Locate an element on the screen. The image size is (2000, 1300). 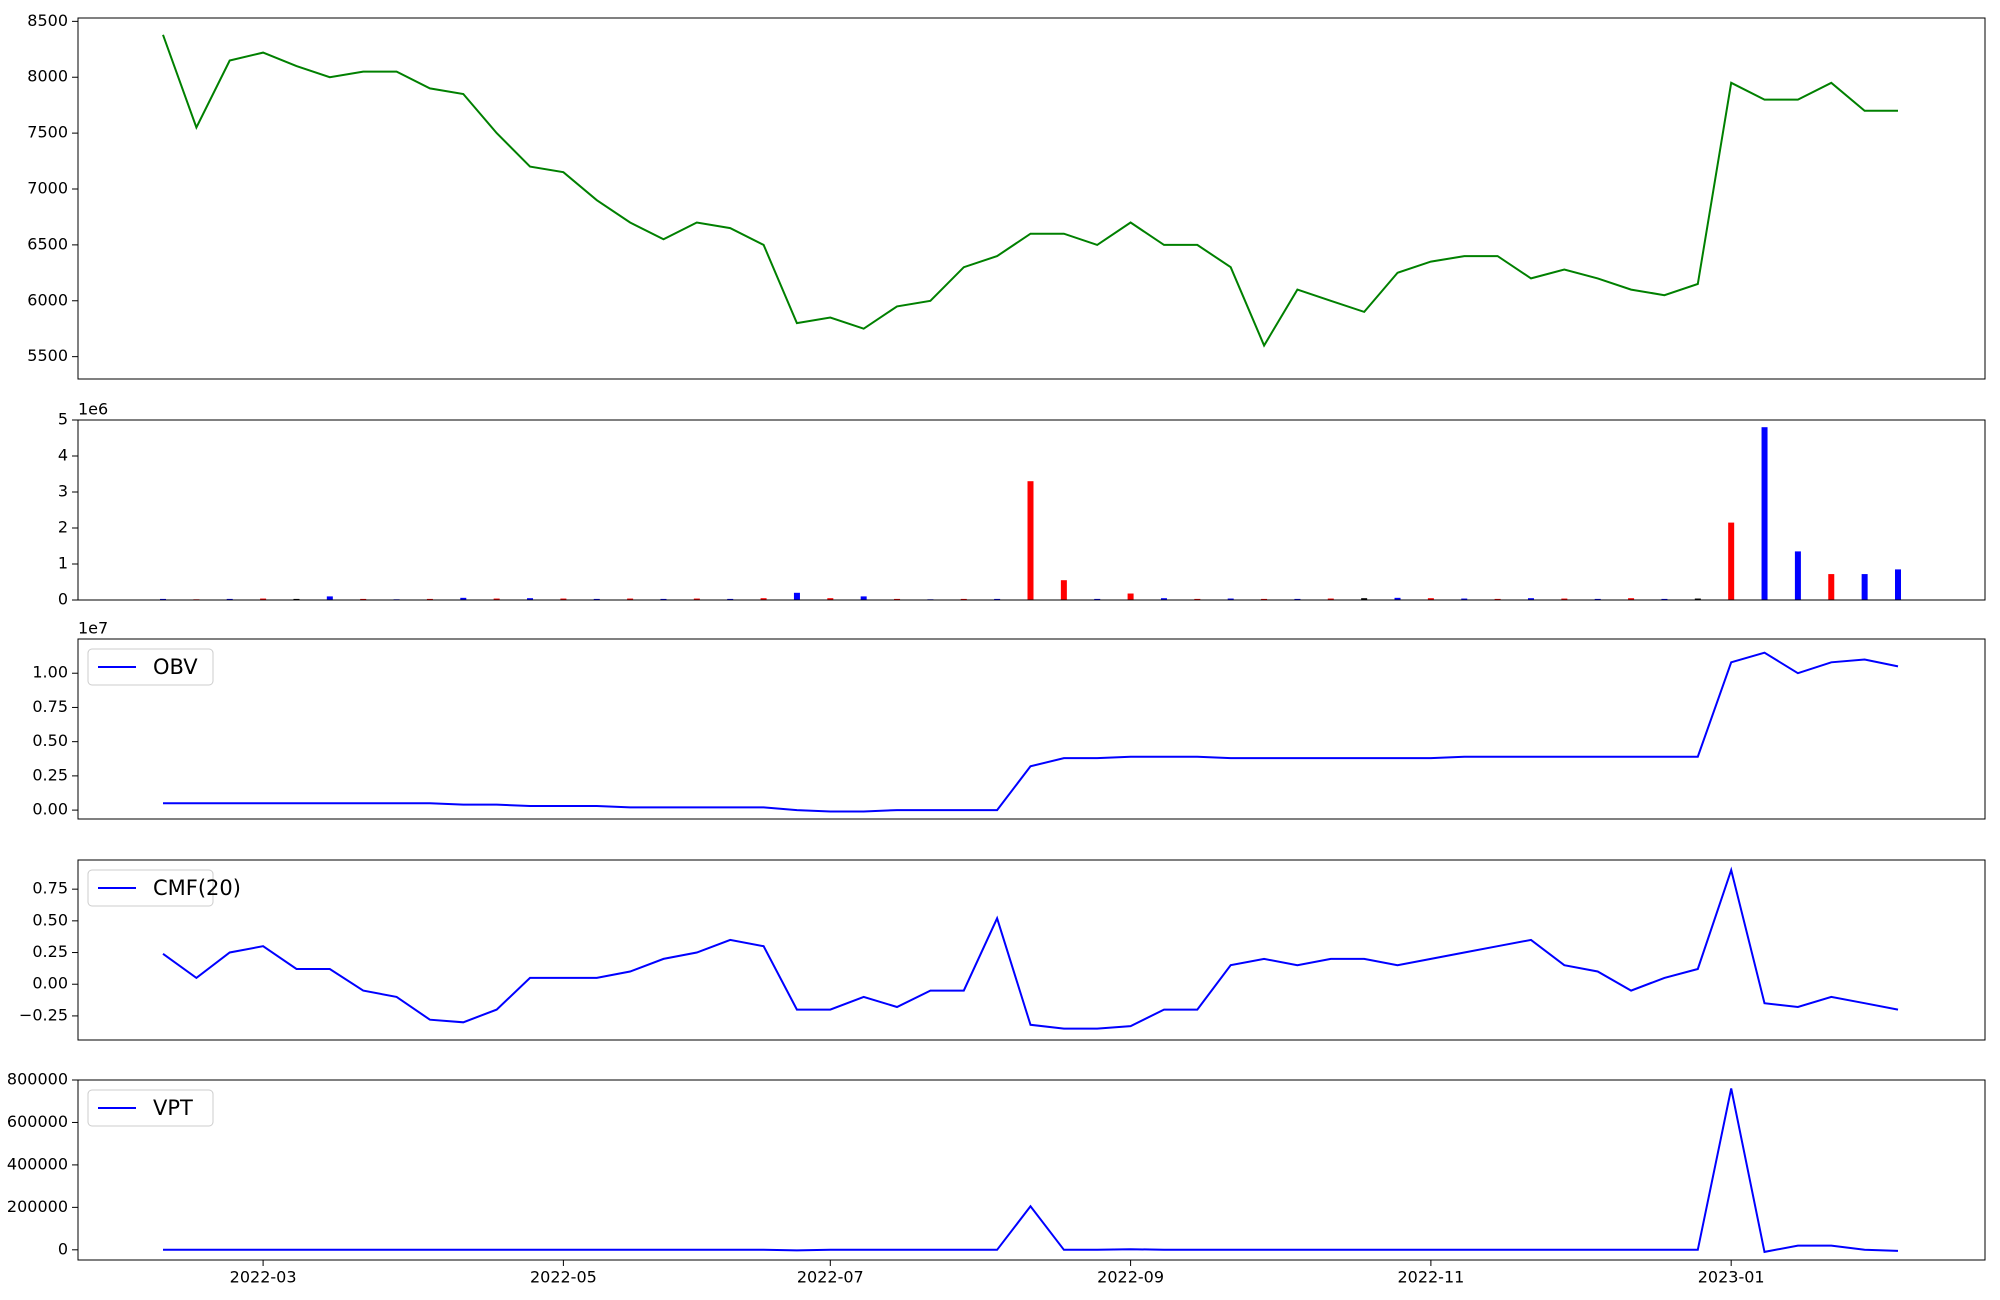
x-tick-label: 2022-05 is located at coordinates (563, 1277).